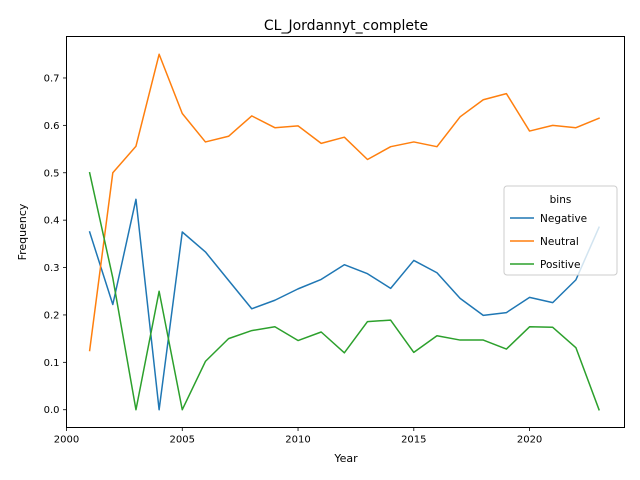 This screenshot has width=640, height=480. Describe the element at coordinates (561, 200) in the screenshot. I see `legend-title: bins` at that location.